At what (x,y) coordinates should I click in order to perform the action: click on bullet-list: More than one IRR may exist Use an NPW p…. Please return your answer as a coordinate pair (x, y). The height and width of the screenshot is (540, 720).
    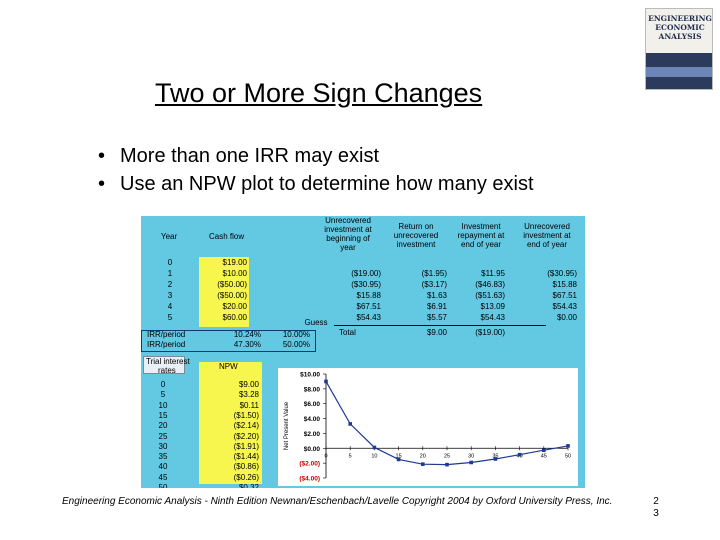
    Looking at the image, I should click on (316, 170).